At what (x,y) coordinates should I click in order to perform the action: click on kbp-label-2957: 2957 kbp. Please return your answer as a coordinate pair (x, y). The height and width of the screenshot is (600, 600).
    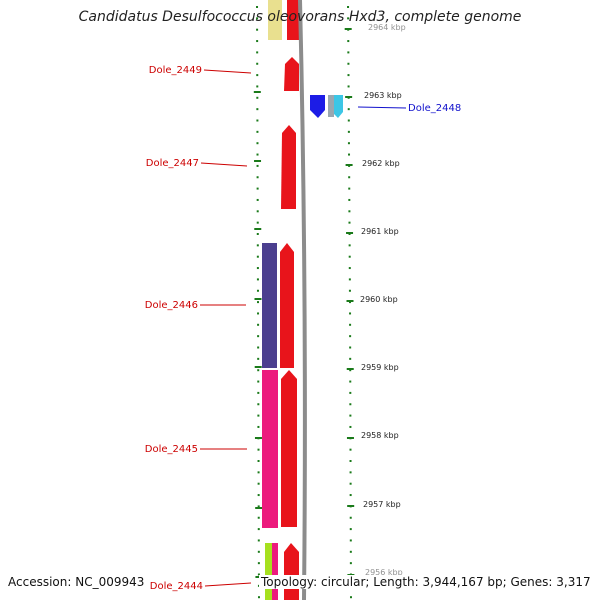
    Looking at the image, I should click on (382, 504).